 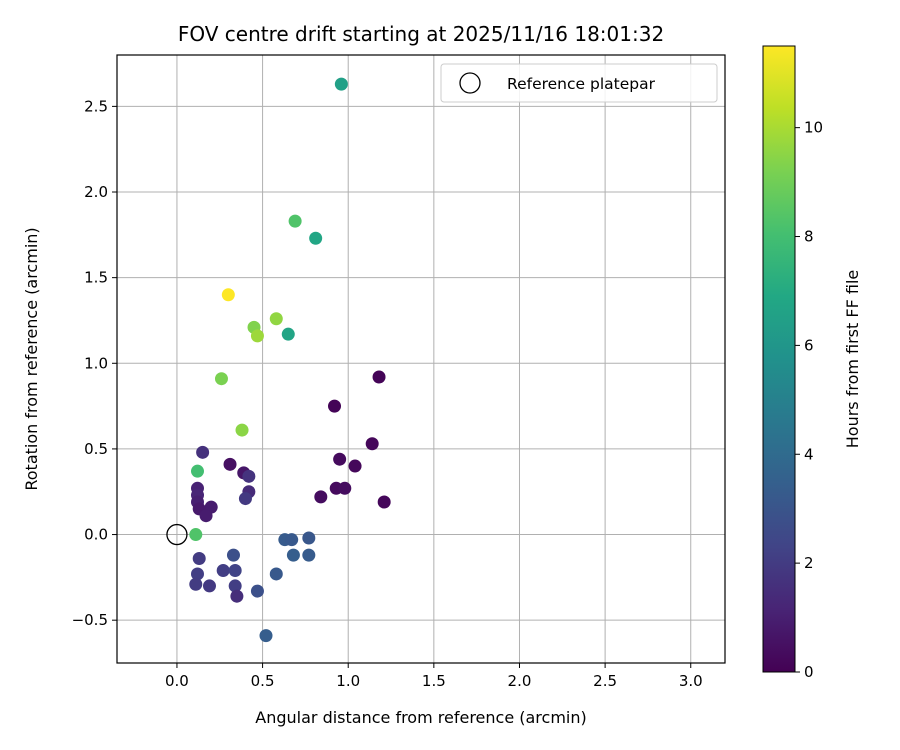 What do you see at coordinates (263, 681) in the screenshot?
I see `x-tick-label: 0.5` at bounding box center [263, 681].